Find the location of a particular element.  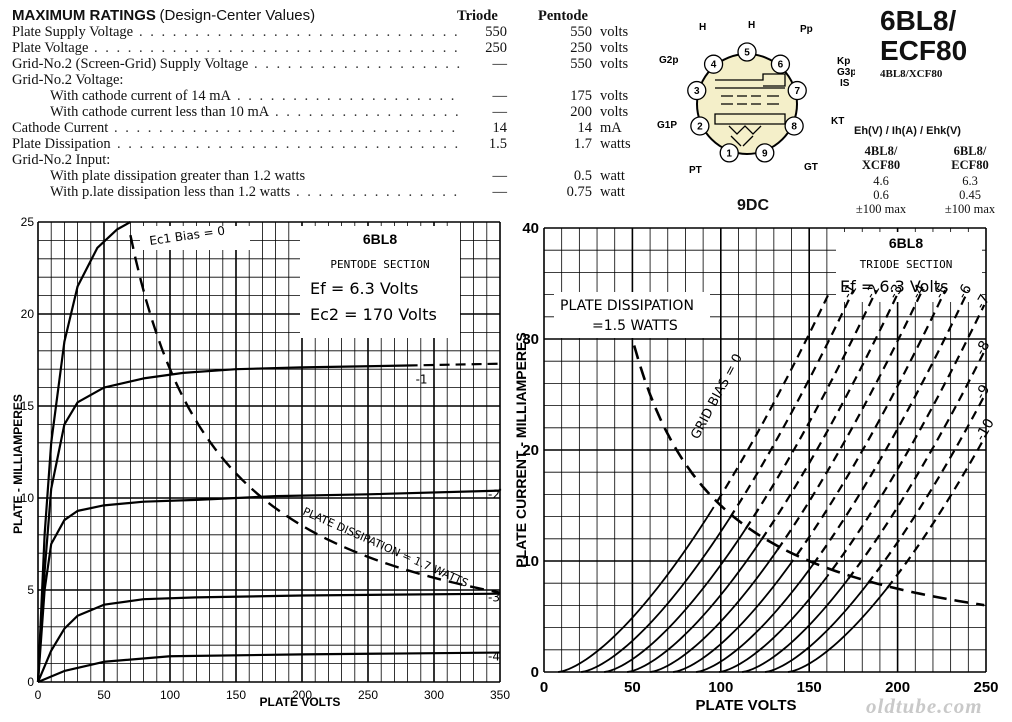

x-tick-label: 350 is located at coordinates (500, 695).